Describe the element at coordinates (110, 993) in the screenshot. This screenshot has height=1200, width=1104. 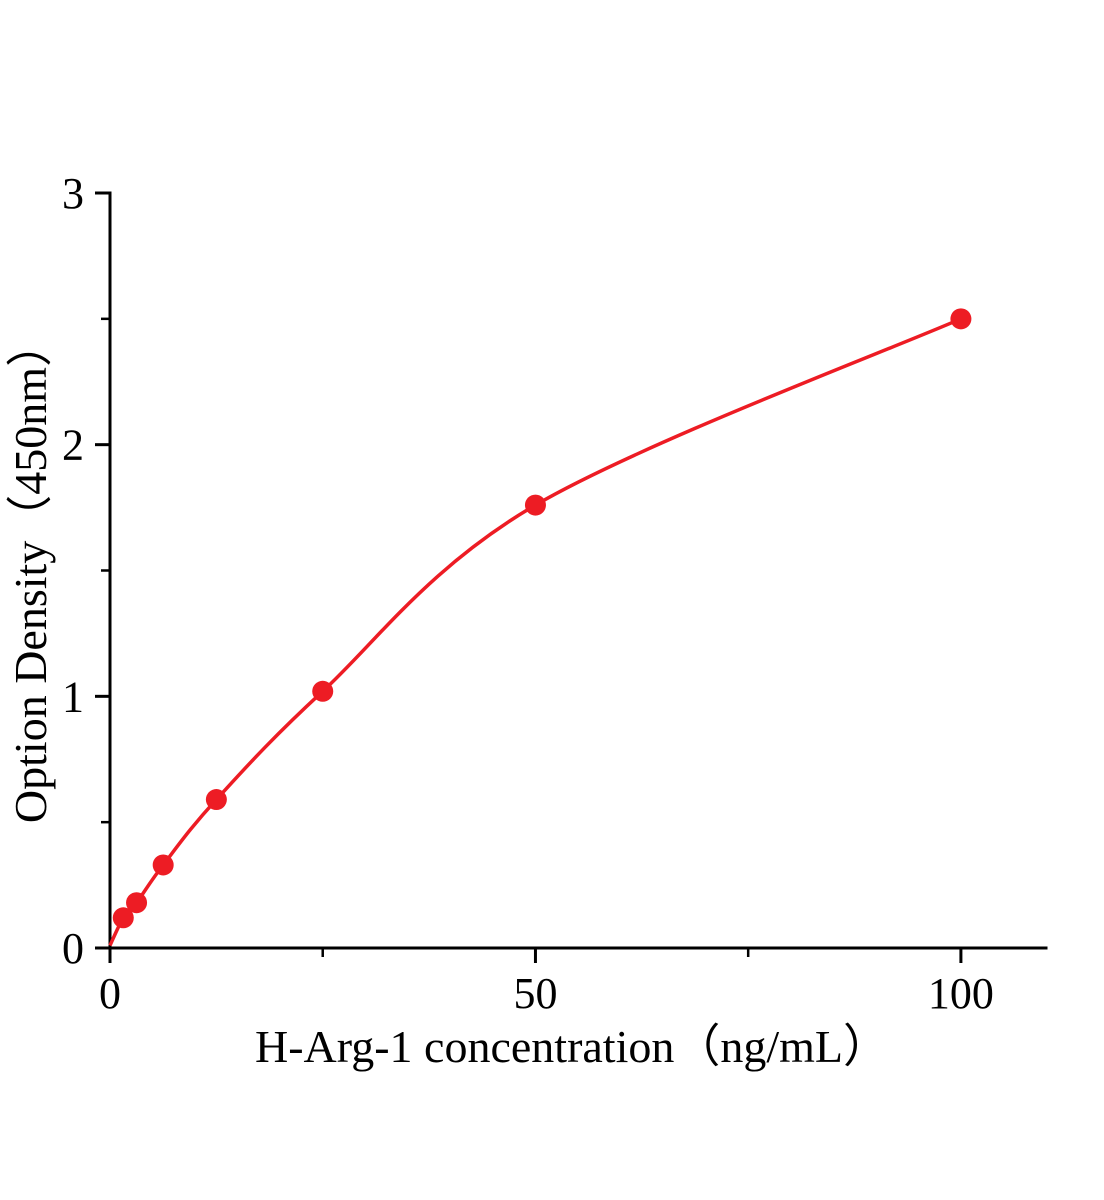
I see `x-tick-label: 0` at that location.